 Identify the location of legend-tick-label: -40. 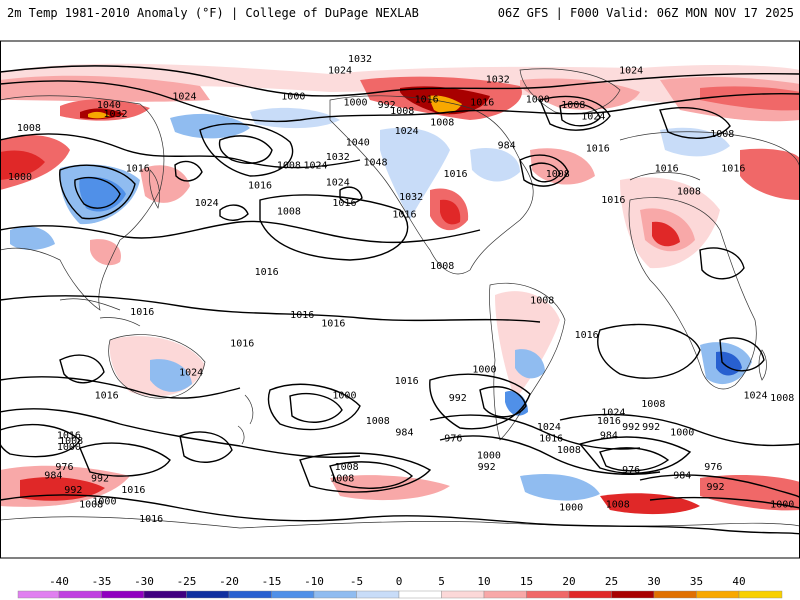
(59, 581).